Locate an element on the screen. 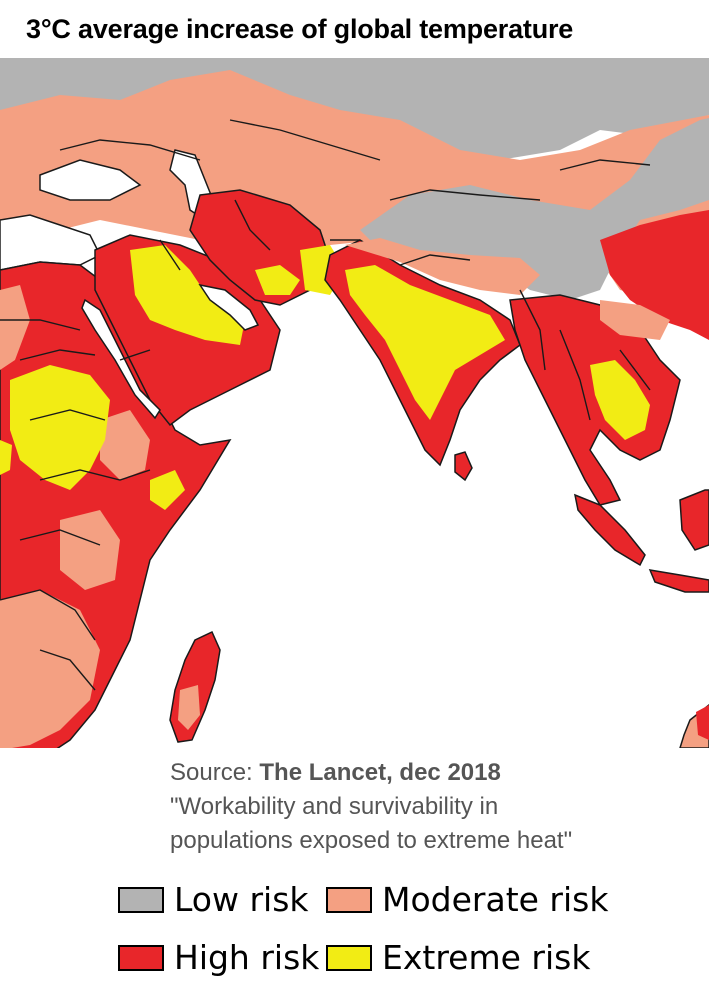 The width and height of the screenshot is (709, 987). legend-item-moderate: Moderate risk is located at coordinates (467, 899).